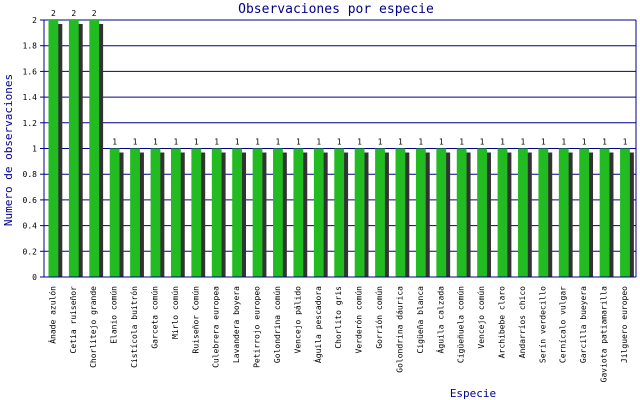 This screenshot has width=640, height=400. I want to click on x-category-label: Cistícola buitrón, so click(134, 327).